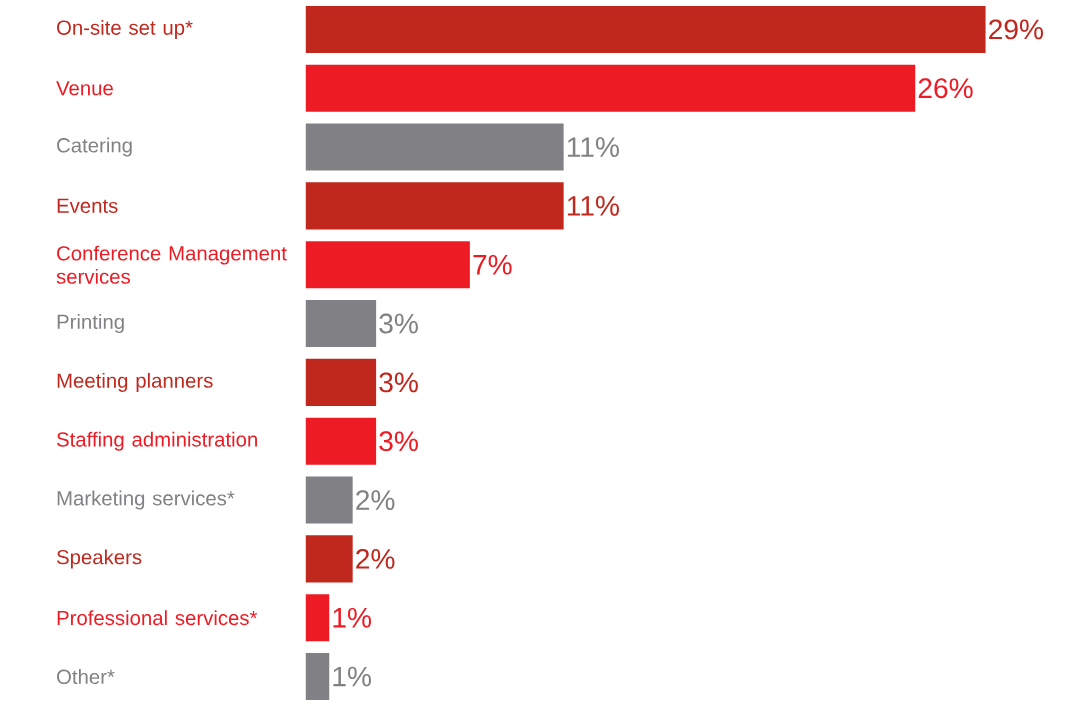  I want to click on y-tick-label: Marketing services*, so click(146, 500).